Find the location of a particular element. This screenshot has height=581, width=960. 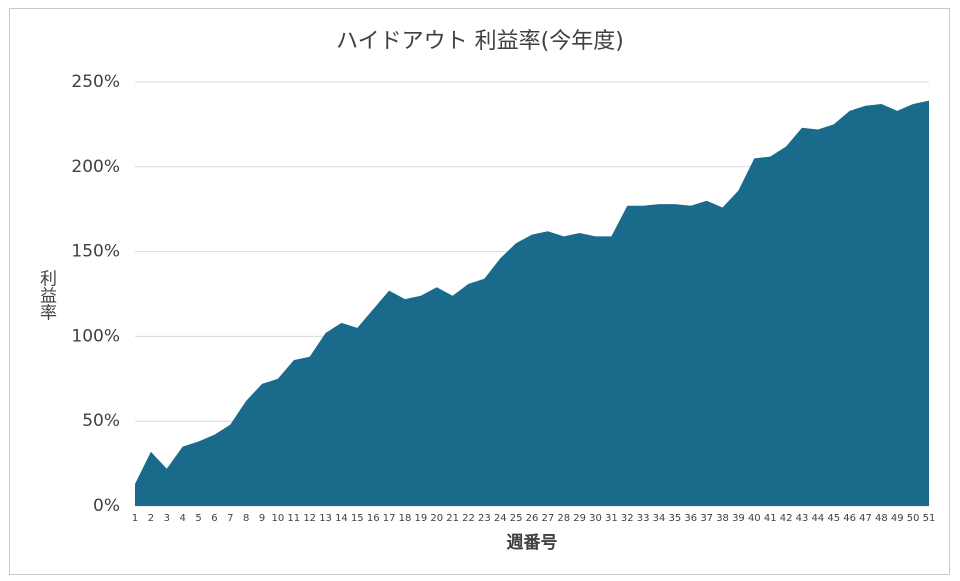

x-tick-label: 29 is located at coordinates (579, 518).